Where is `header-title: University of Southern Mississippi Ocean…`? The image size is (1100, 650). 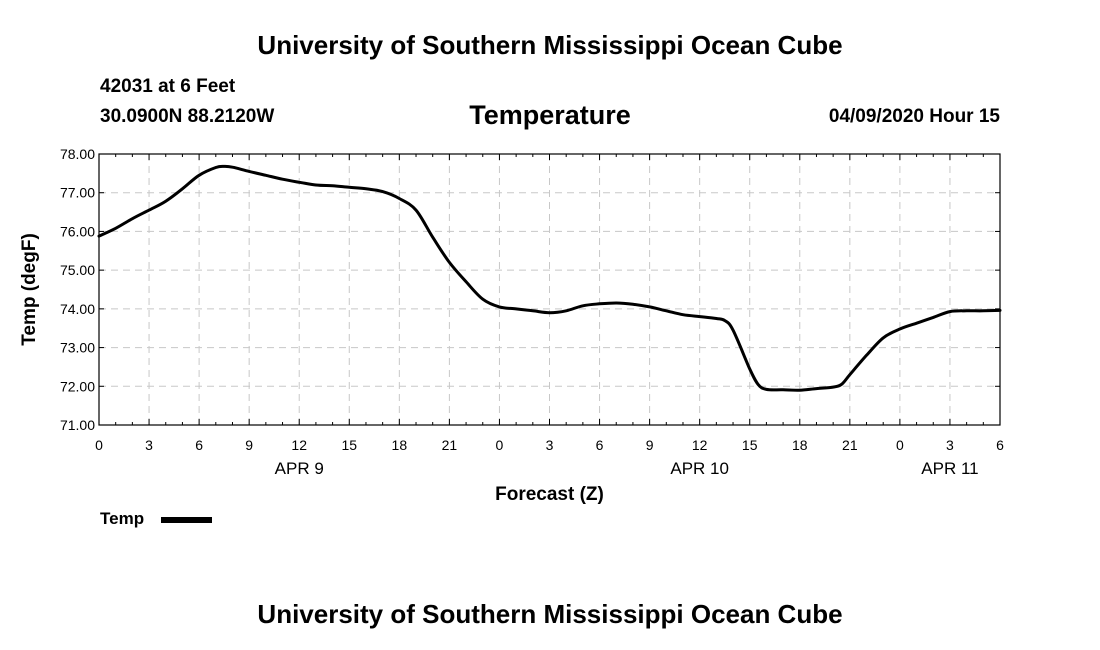 header-title: University of Southern Mississippi Ocean… is located at coordinates (550, 45).